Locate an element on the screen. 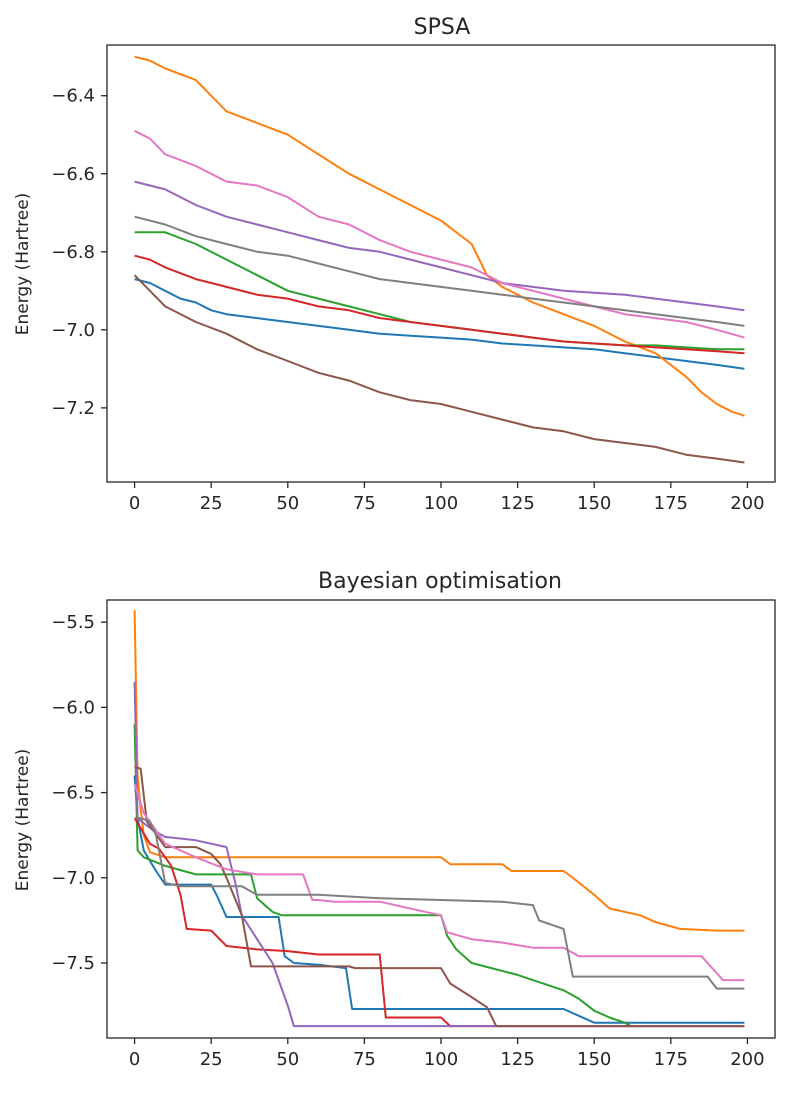  y-tick-label: −6.6 is located at coordinates (73, 174).